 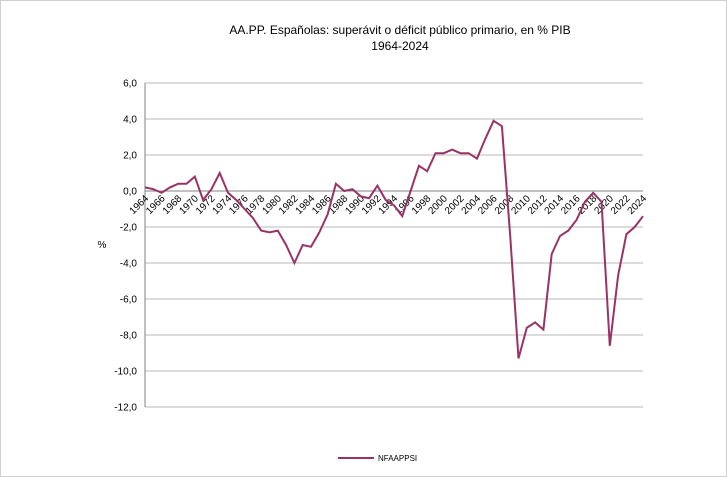 What do you see at coordinates (102, 245) in the screenshot?
I see `y-axis-label: %` at bounding box center [102, 245].